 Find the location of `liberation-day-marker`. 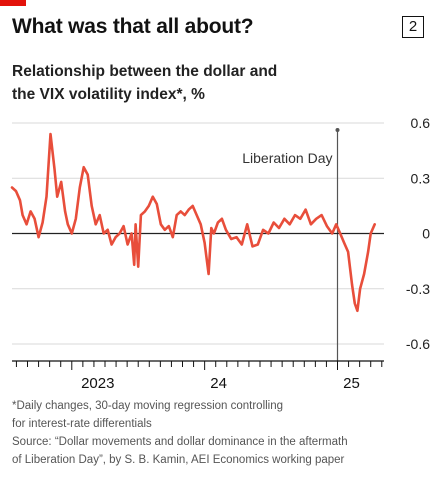

liberation-day-marker is located at coordinates (337, 130).